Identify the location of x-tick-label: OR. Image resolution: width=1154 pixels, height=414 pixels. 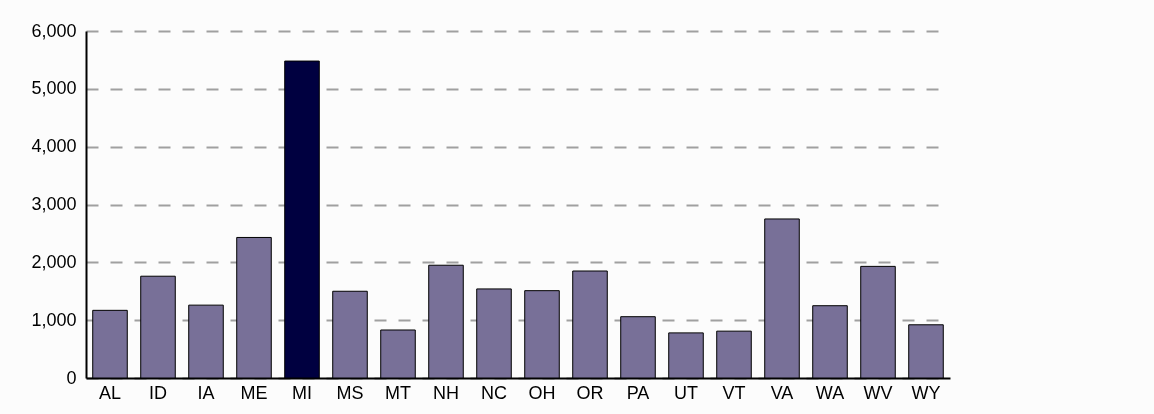
(590, 392).